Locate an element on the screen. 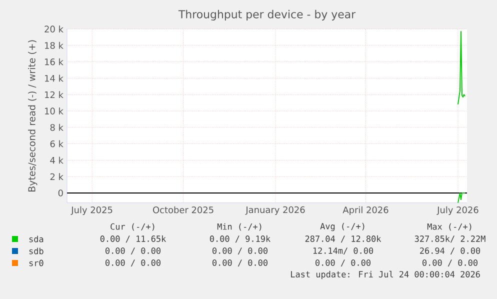  y-tick-label: 8 k is located at coordinates (57, 127).